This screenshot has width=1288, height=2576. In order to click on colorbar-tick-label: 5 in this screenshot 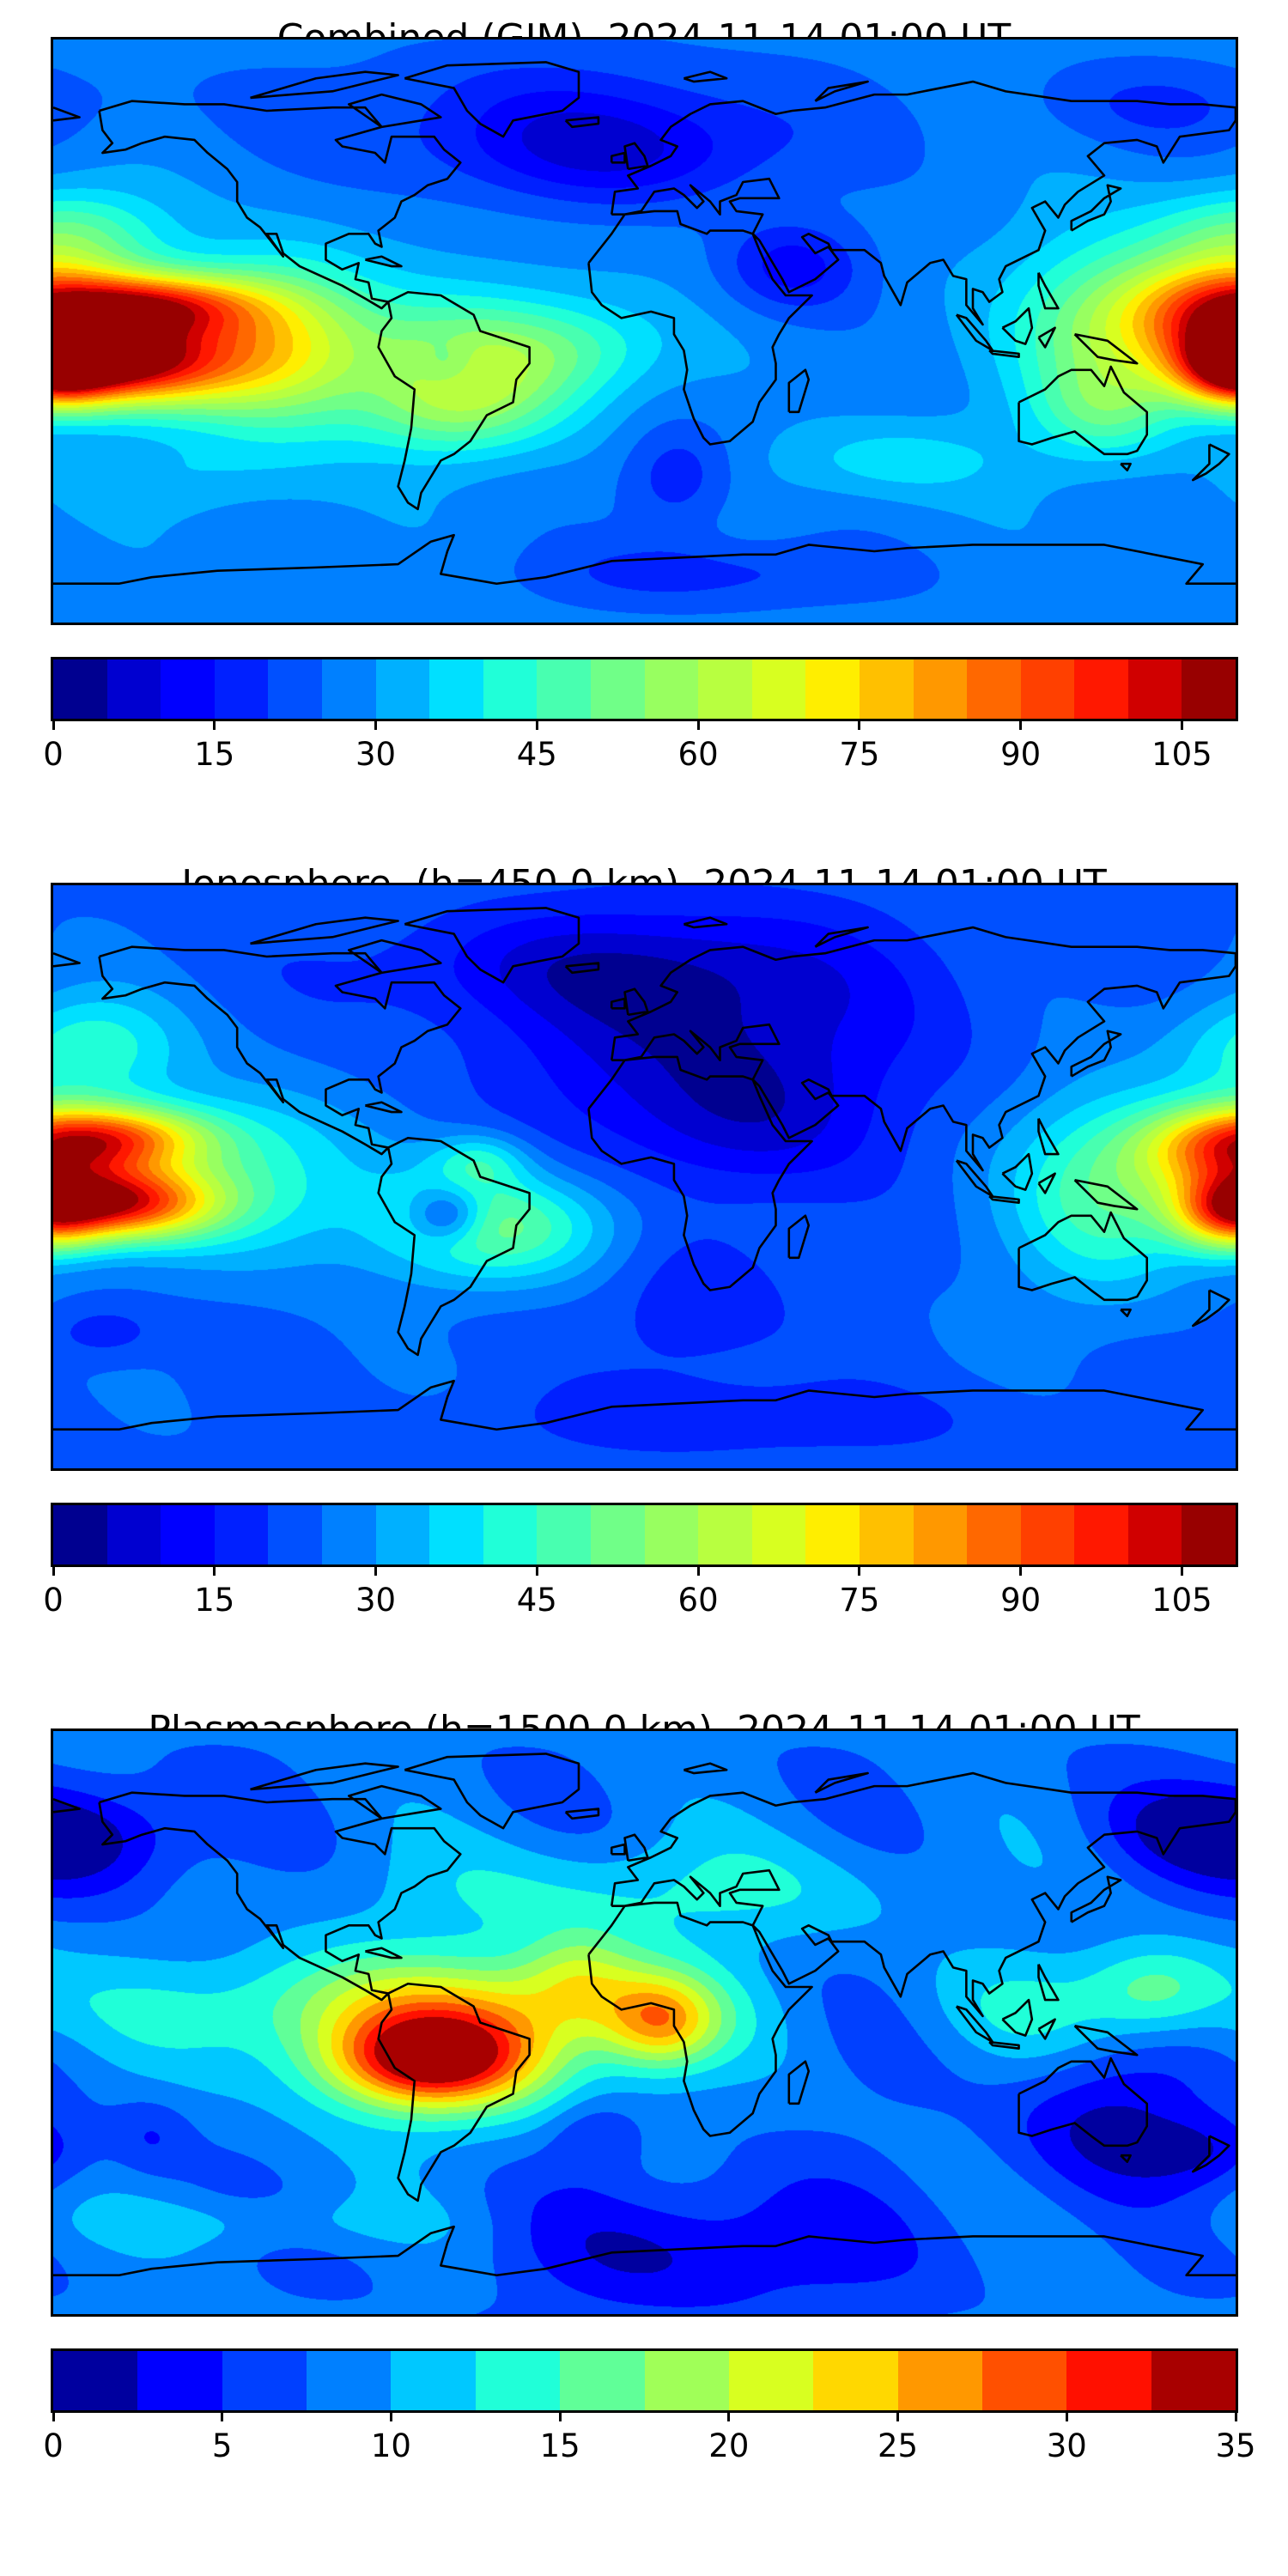, I will do `click(222, 2445)`.